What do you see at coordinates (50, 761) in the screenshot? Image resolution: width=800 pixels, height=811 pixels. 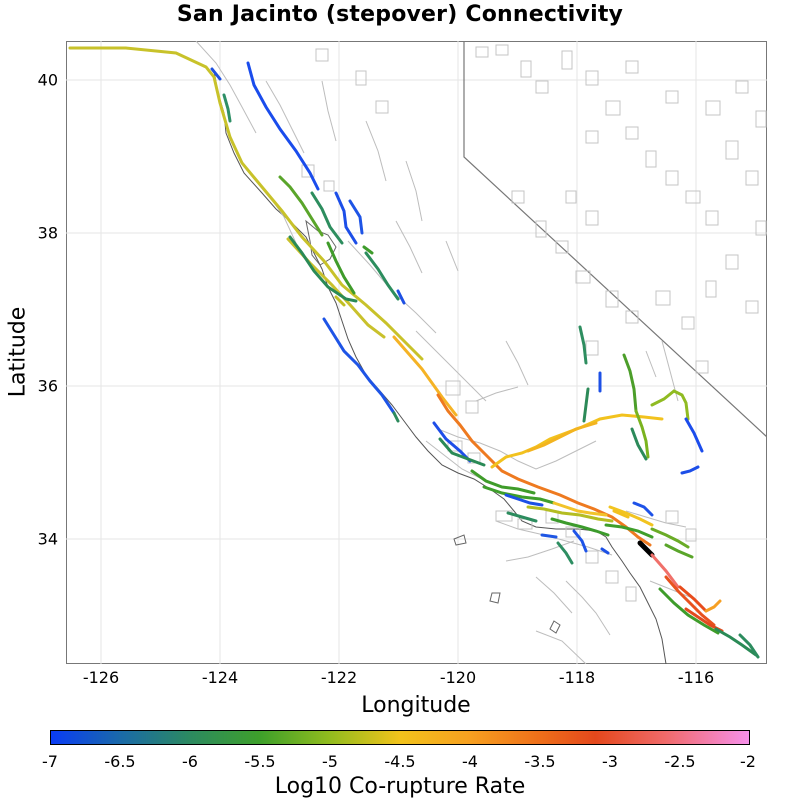 I see `colorbar-tick-label: -7` at bounding box center [50, 761].